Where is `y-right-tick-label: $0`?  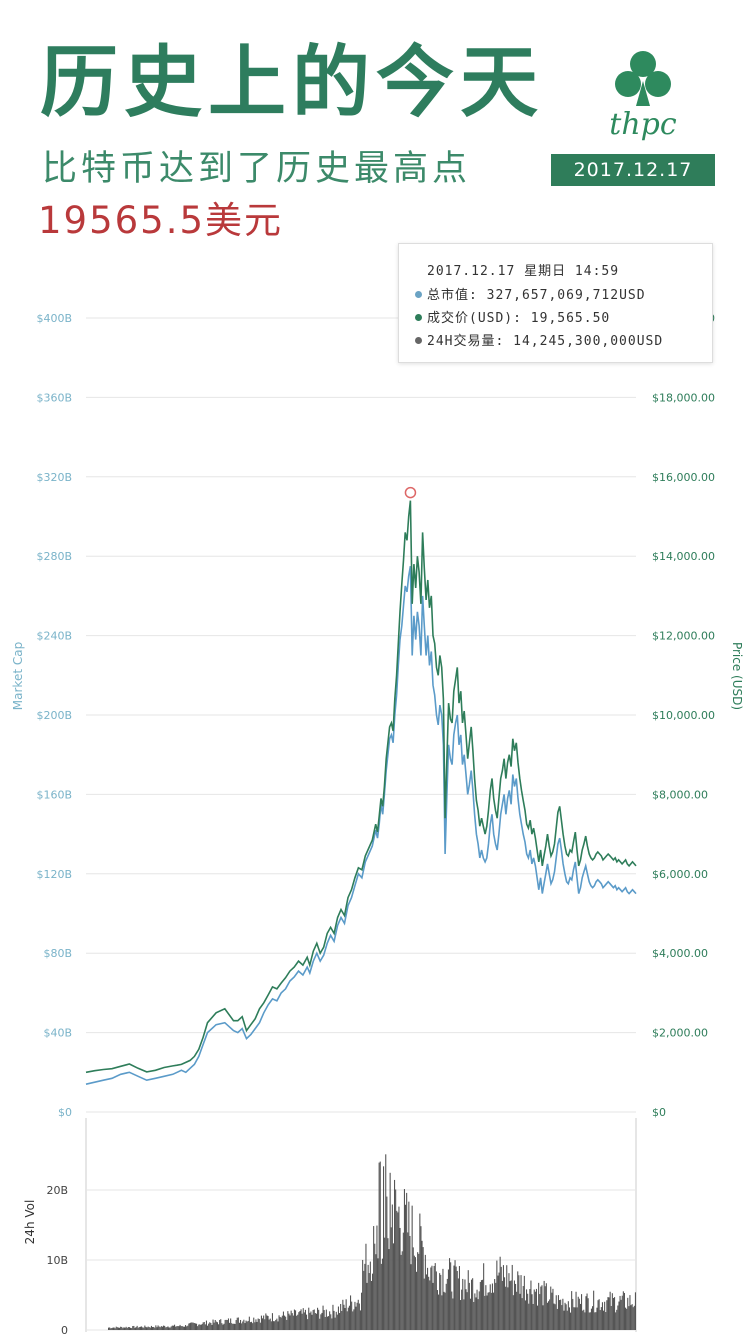
y-right-tick-label: $0 is located at coordinates (659, 1112).